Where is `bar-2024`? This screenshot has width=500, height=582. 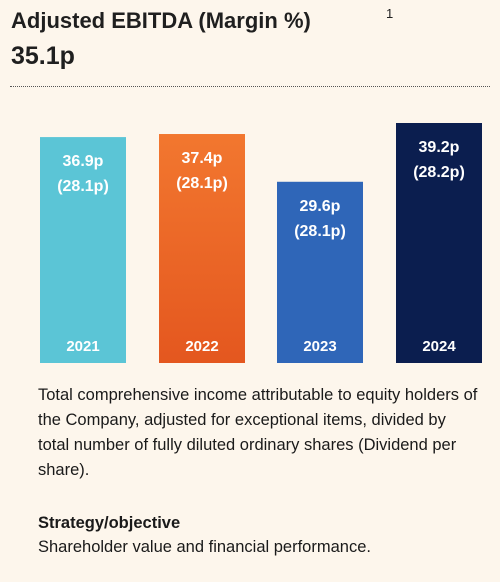 bar-2024 is located at coordinates (439, 243).